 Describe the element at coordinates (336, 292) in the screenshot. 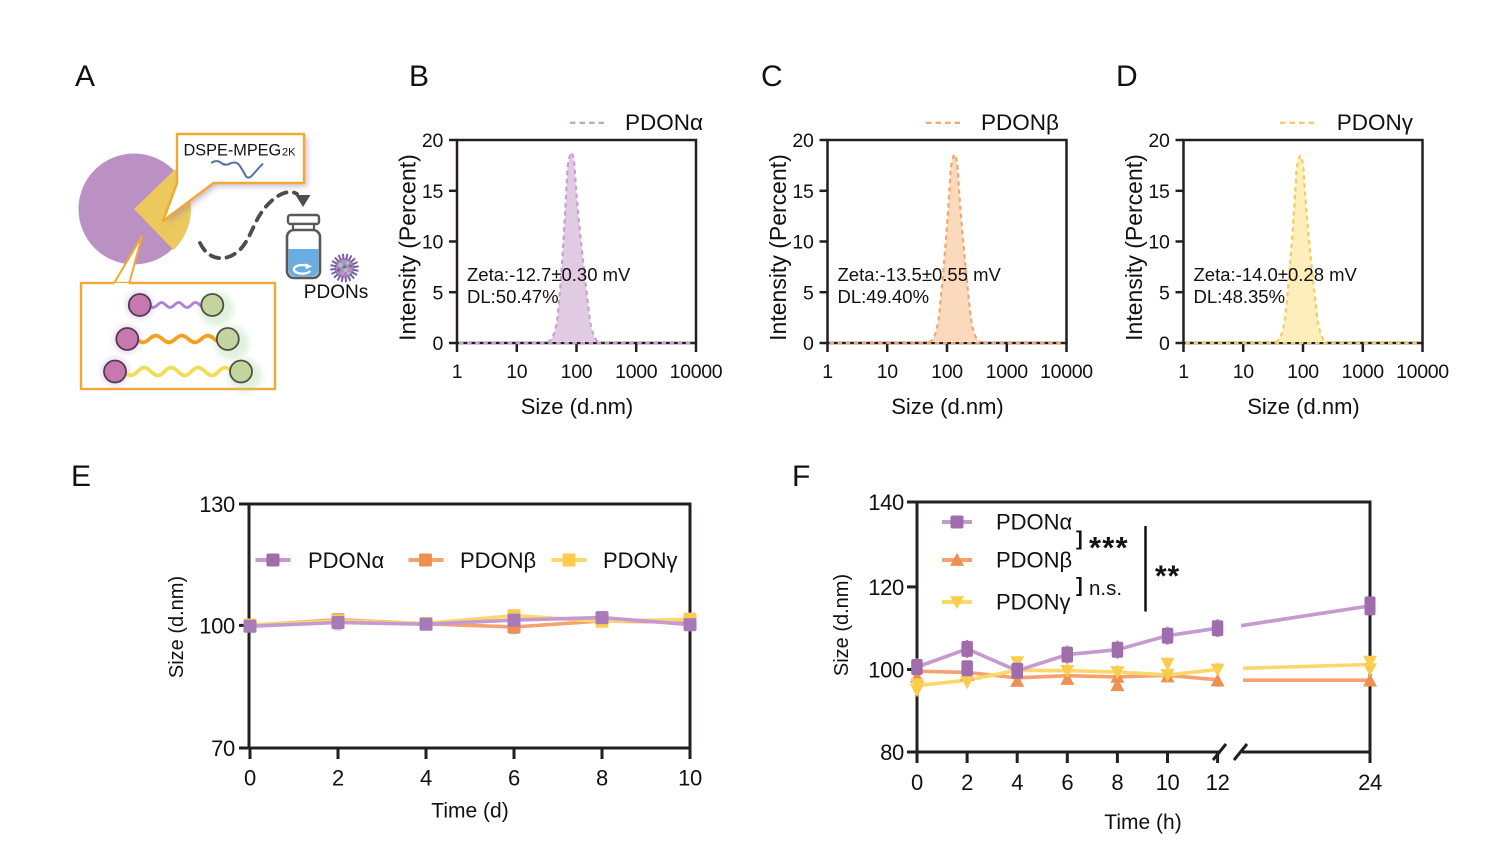

I see `svg-text: PDONs` at that location.